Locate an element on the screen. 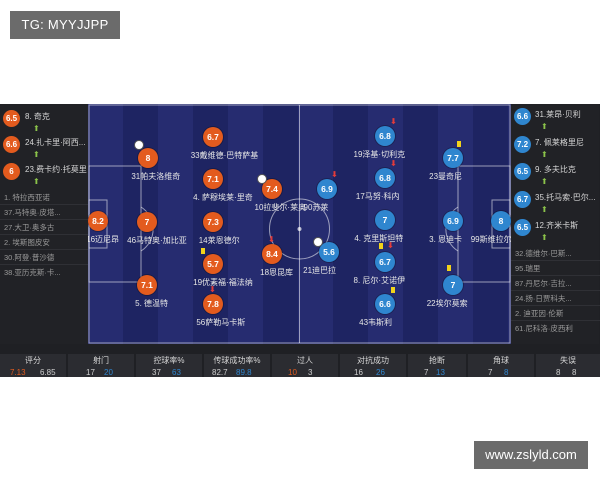 This screenshot has width=600, height=480. player-name: 3. 恩迪卡 is located at coordinates (446, 239).